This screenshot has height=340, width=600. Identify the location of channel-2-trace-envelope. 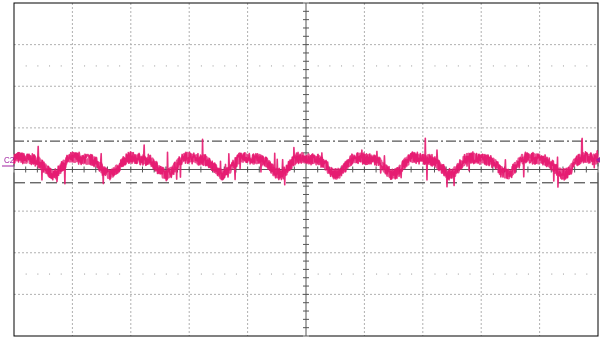
(306, 165).